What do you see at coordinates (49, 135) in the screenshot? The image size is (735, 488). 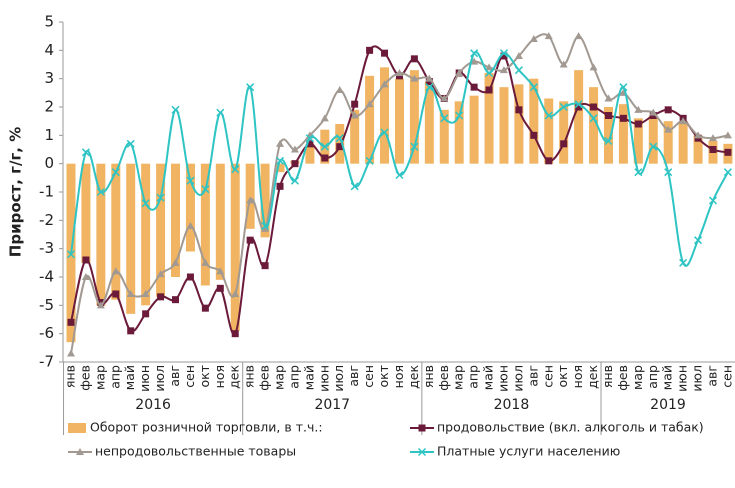 I see `y-tick-label: 1` at bounding box center [49, 135].